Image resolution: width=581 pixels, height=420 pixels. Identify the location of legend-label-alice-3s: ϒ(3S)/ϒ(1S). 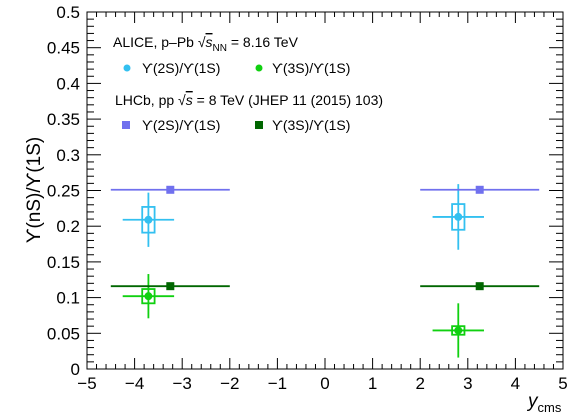
(311, 68).